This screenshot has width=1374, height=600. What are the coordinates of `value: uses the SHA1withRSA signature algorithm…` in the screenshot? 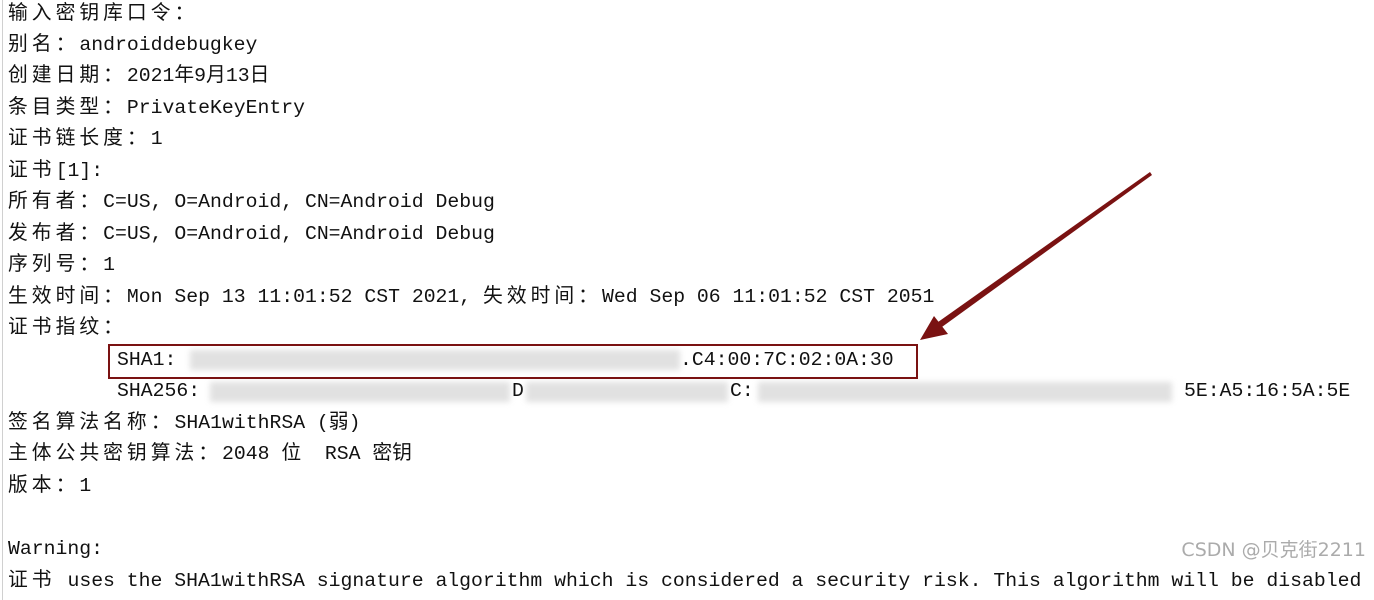 It's located at (708, 581).